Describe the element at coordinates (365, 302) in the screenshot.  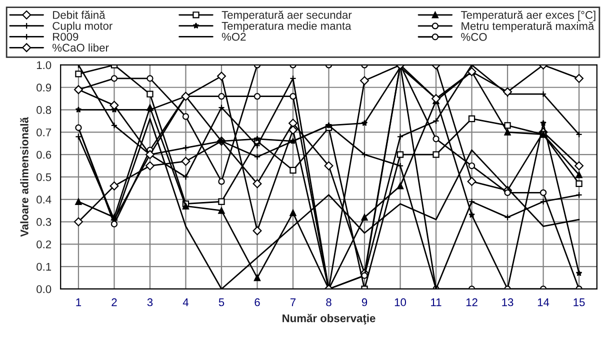
I see `x-tick-label: 9` at that location.